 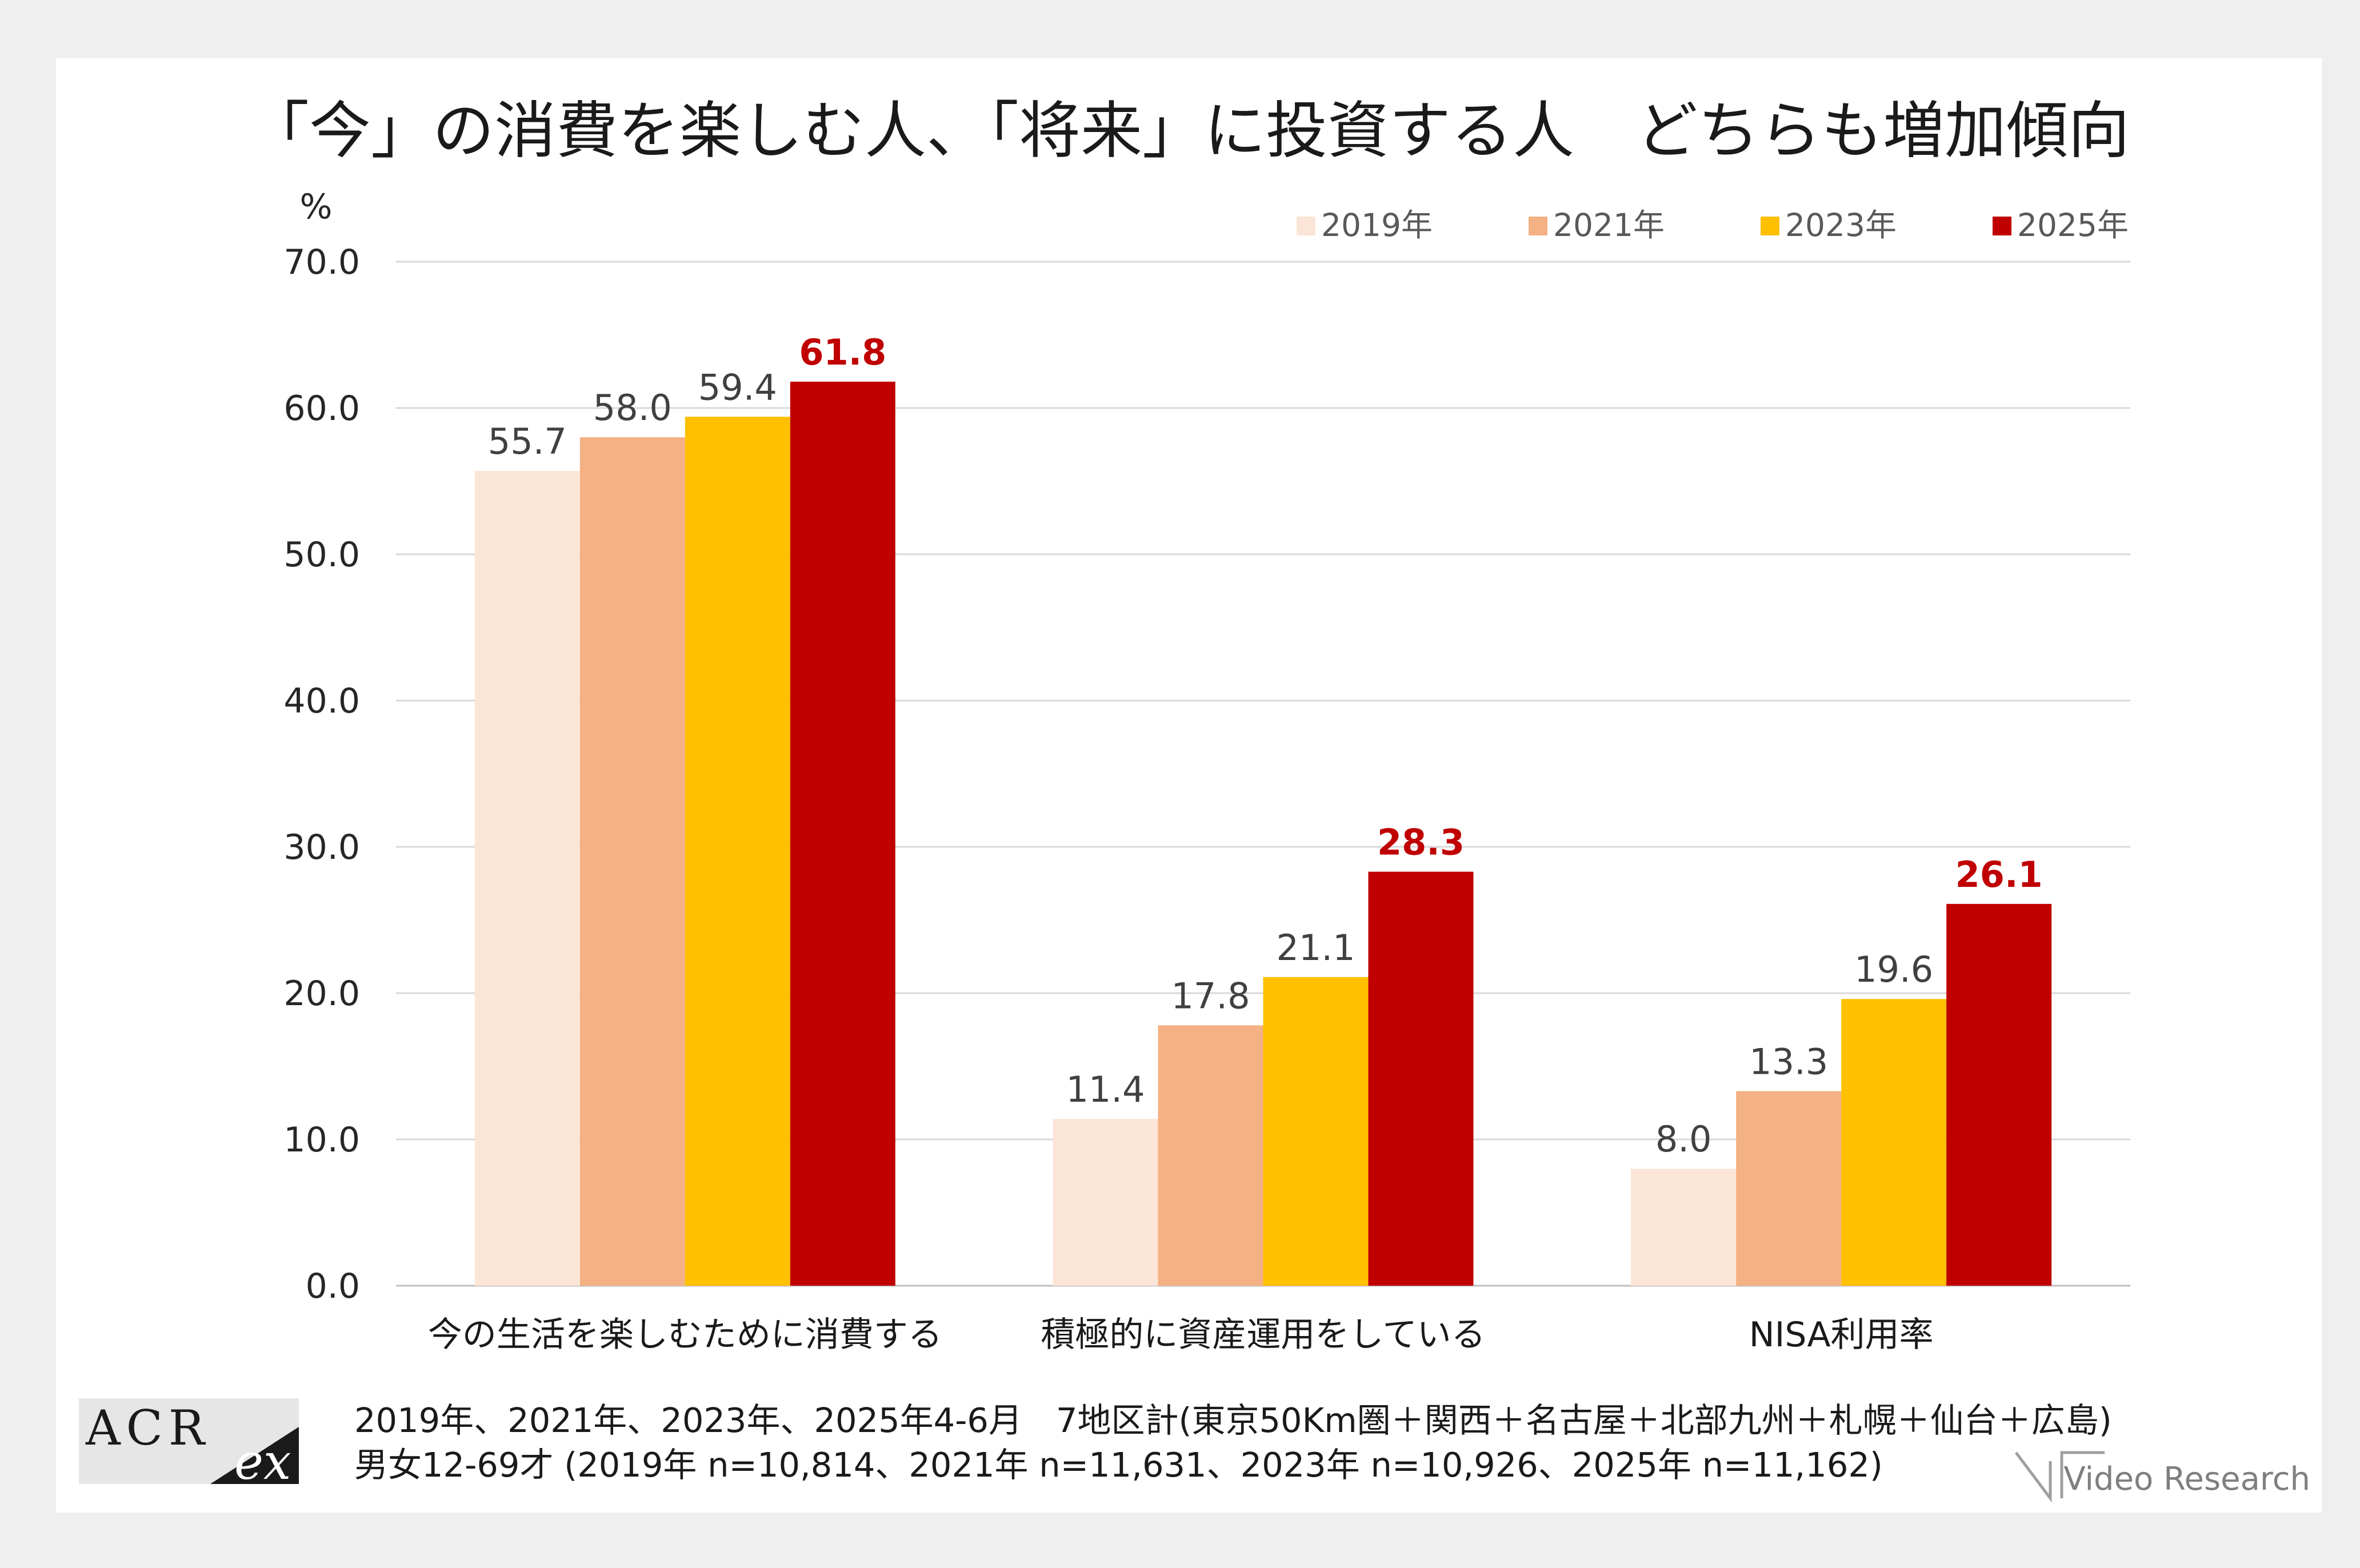 What do you see at coordinates (1713, 225) in the screenshot?
I see `legend: 2019年 2021年 2023年 2025年` at bounding box center [1713, 225].